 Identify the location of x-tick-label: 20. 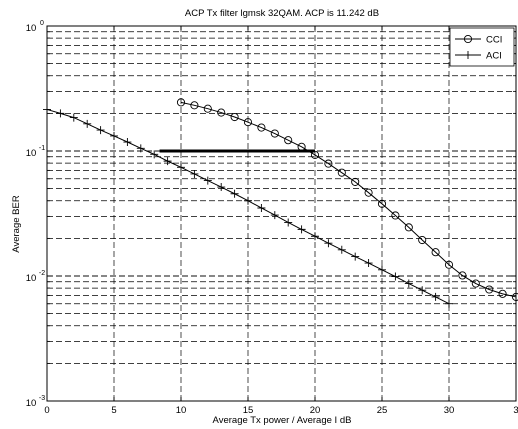
(315, 410).